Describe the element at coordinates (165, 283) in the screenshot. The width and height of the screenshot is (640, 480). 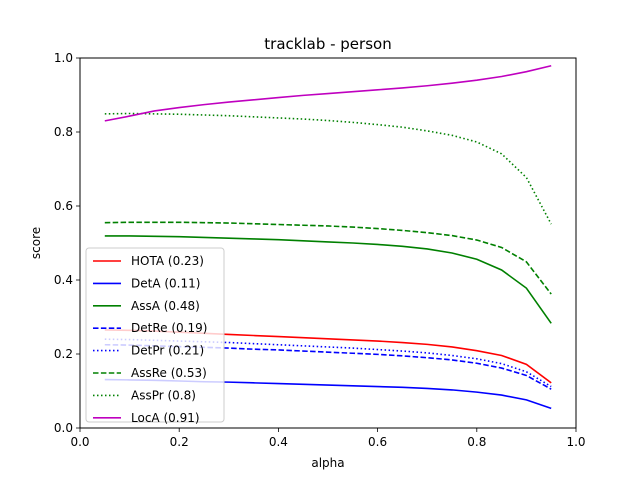
I see `legend-label: DetA (0.11)` at that location.